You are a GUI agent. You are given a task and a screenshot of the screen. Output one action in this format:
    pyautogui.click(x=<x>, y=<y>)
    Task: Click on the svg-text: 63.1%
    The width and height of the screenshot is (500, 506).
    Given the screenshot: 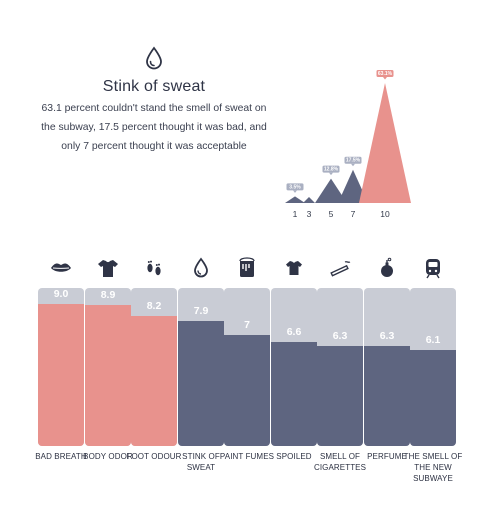 What is the action you would take?
    pyautogui.click(x=385, y=74)
    